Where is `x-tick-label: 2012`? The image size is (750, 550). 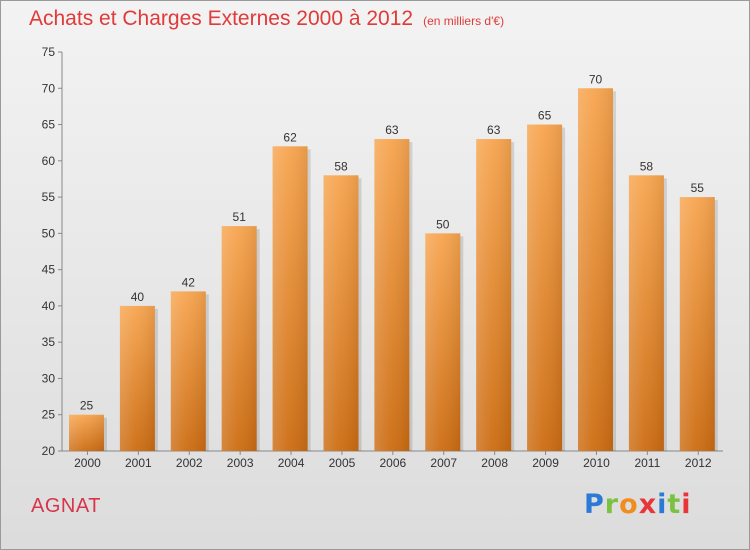 x-tick-label: 2012 is located at coordinates (698, 463).